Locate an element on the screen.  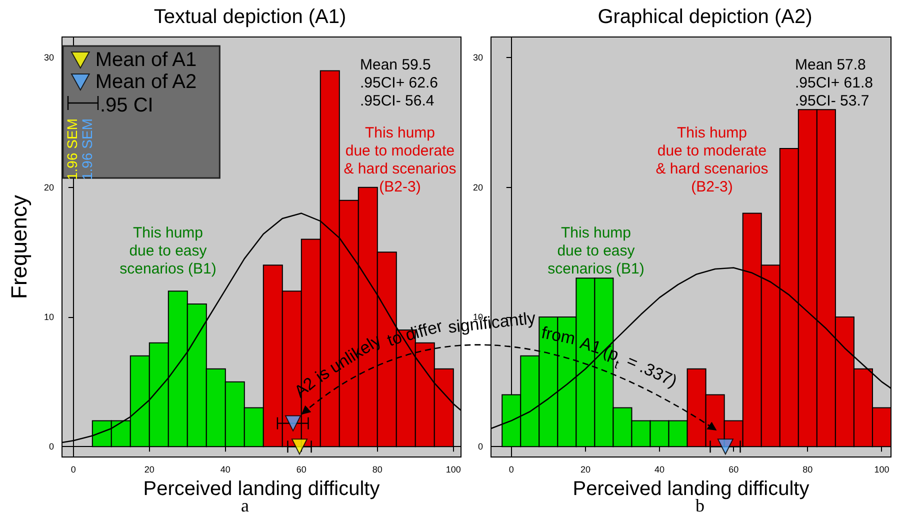
annotation: .95 CI is located at coordinates (127, 105).